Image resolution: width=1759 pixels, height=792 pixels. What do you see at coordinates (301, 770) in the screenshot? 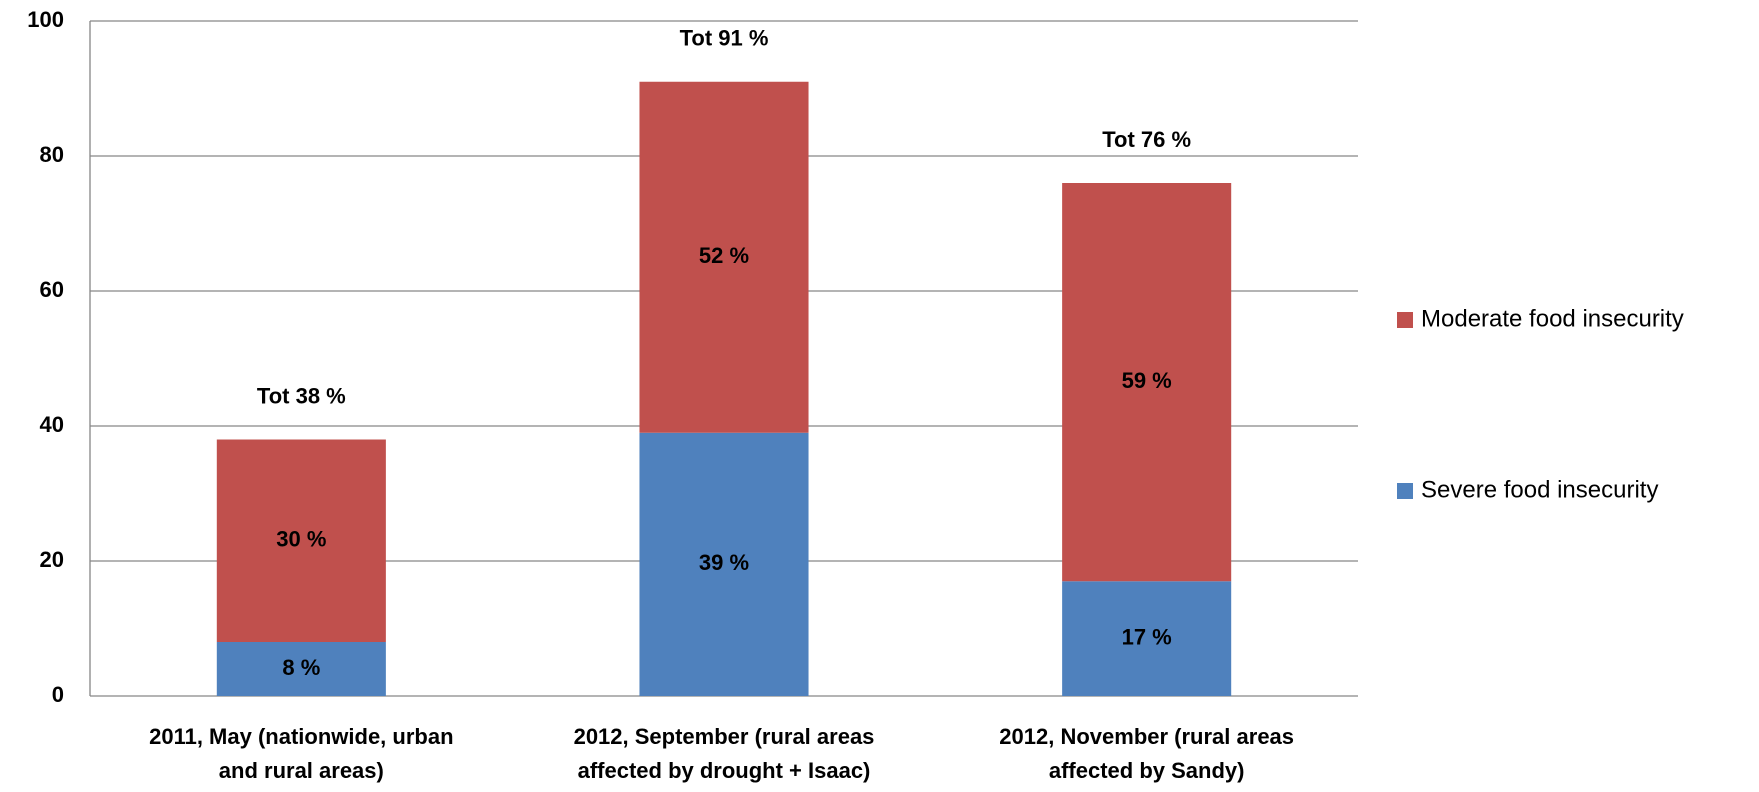
I see `x-tick-label: and rural areas)` at bounding box center [301, 770].